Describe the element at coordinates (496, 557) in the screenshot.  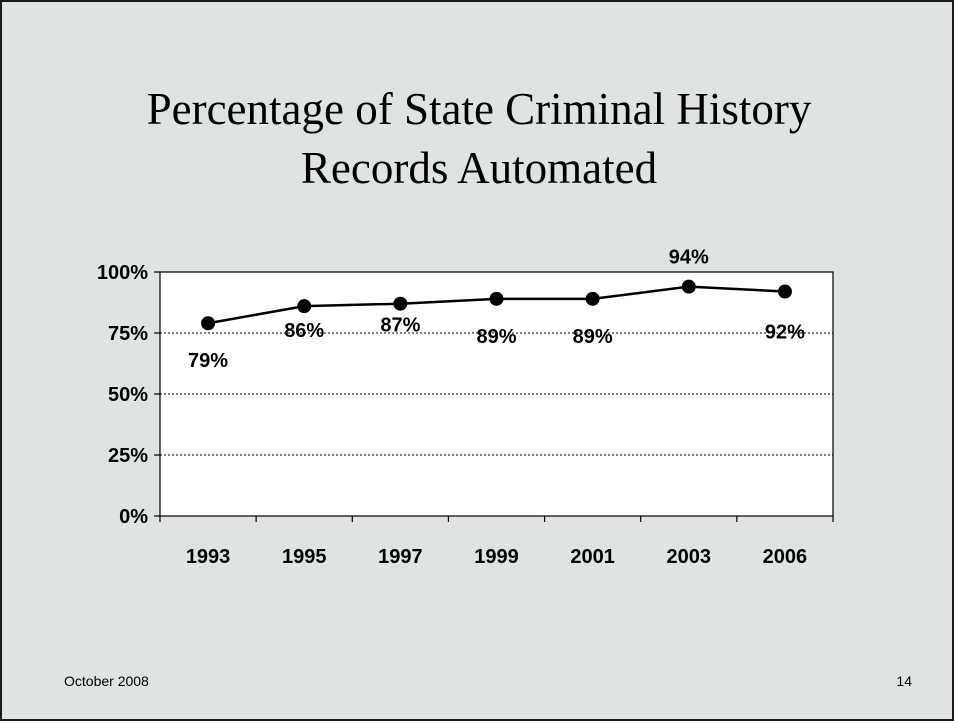
I see `x-tick-label-3: 1999` at that location.